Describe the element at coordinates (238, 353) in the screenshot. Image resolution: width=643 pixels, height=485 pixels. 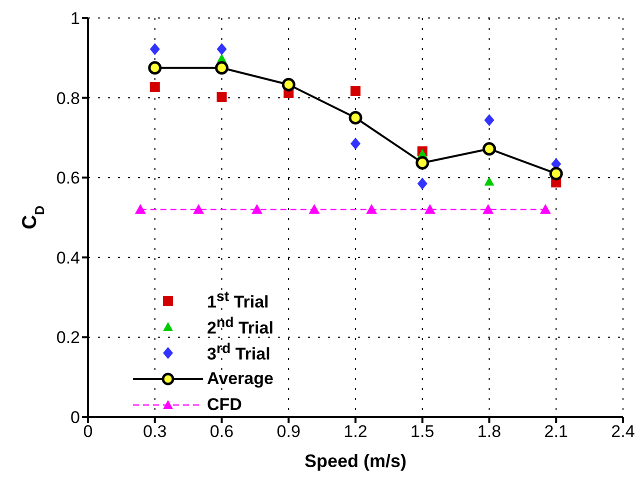
I see `legend-label: 3$^{rd}$ Trial` at that location.